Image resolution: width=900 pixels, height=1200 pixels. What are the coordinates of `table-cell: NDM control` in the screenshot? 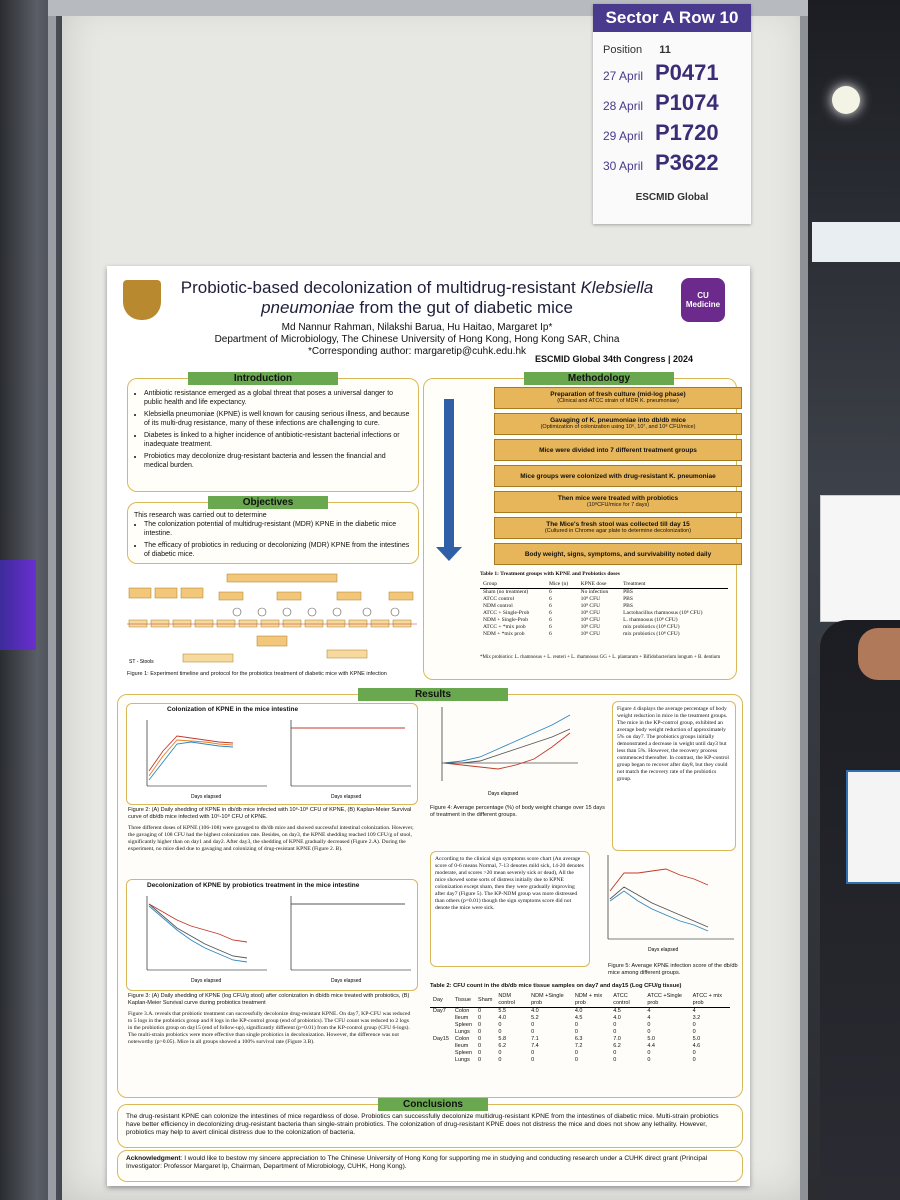 It's located at (498, 606).